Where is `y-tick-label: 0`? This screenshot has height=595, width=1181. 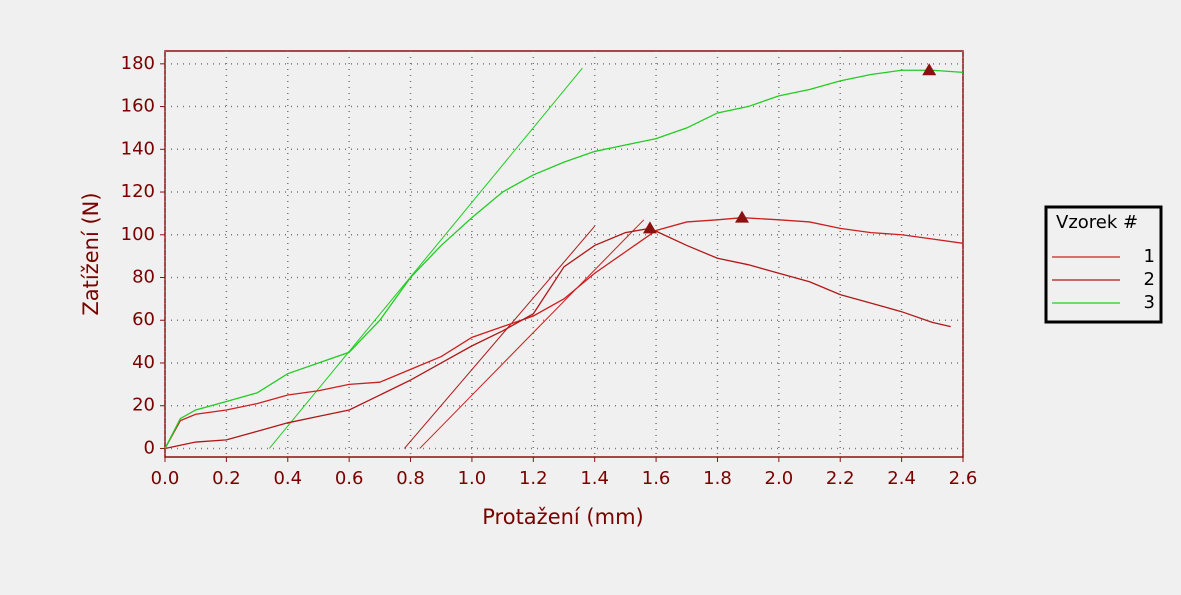
y-tick-label: 0 is located at coordinates (149, 447).